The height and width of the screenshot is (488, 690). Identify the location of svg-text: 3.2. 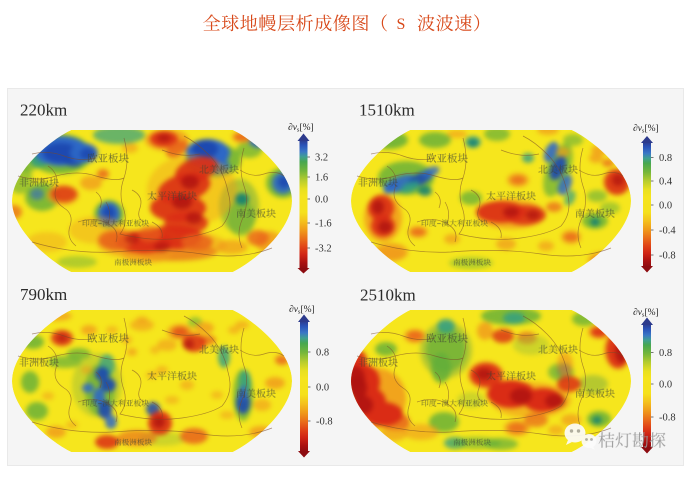
(321, 158).